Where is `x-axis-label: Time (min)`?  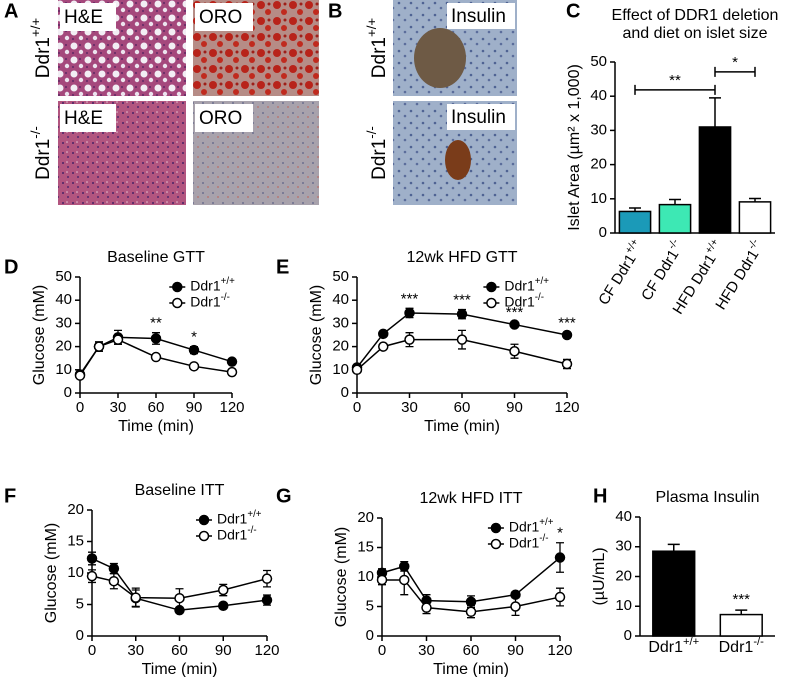
x-axis-label: Time (min) is located at coordinates (471, 669).